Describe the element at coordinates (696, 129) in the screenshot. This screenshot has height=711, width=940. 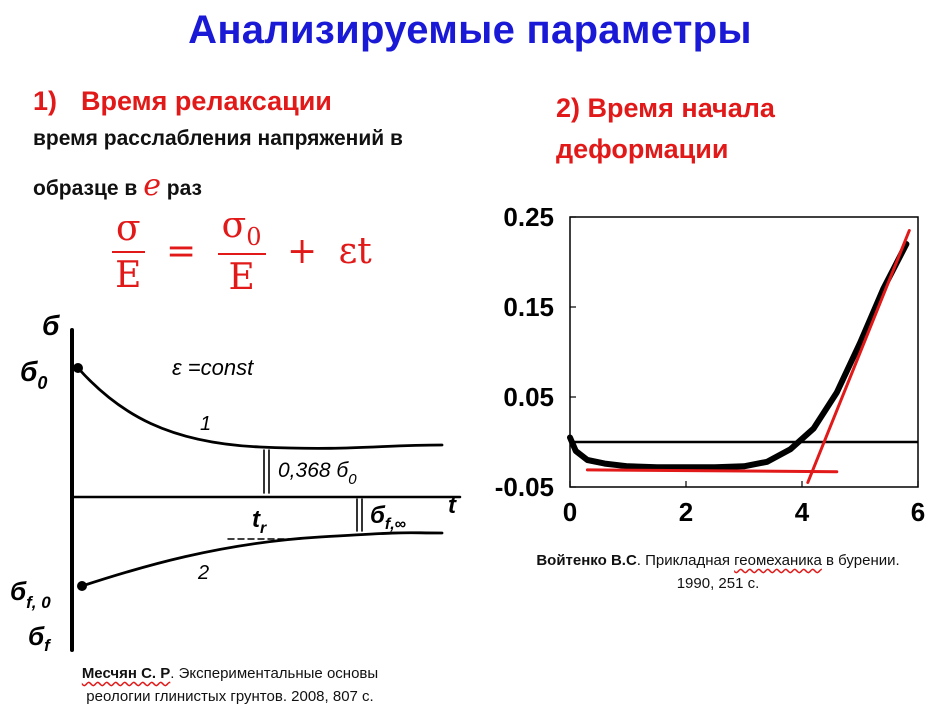
I see `section2-title: 2) Время начала деформации` at that location.